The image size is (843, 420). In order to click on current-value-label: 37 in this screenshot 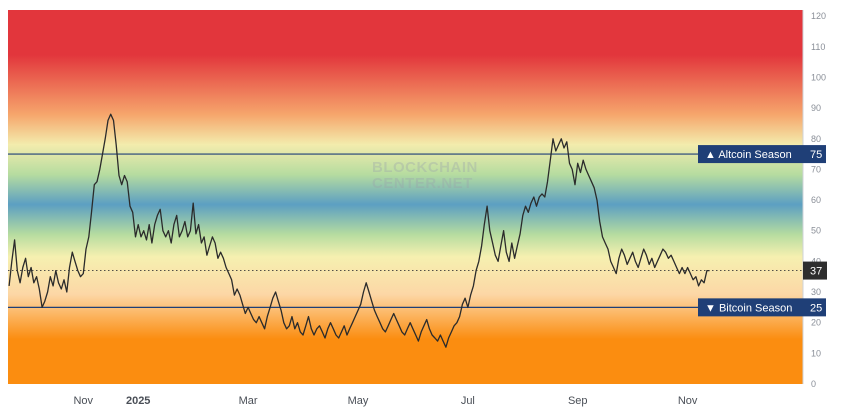, I will do `click(816, 272)`.